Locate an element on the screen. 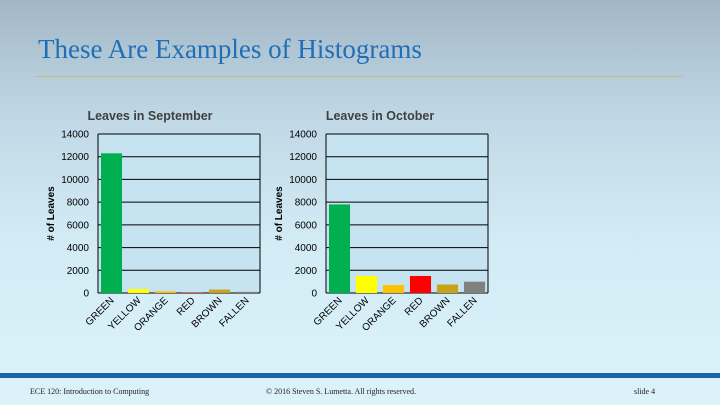 This screenshot has height=405, width=720. title-divider is located at coordinates (359, 76).